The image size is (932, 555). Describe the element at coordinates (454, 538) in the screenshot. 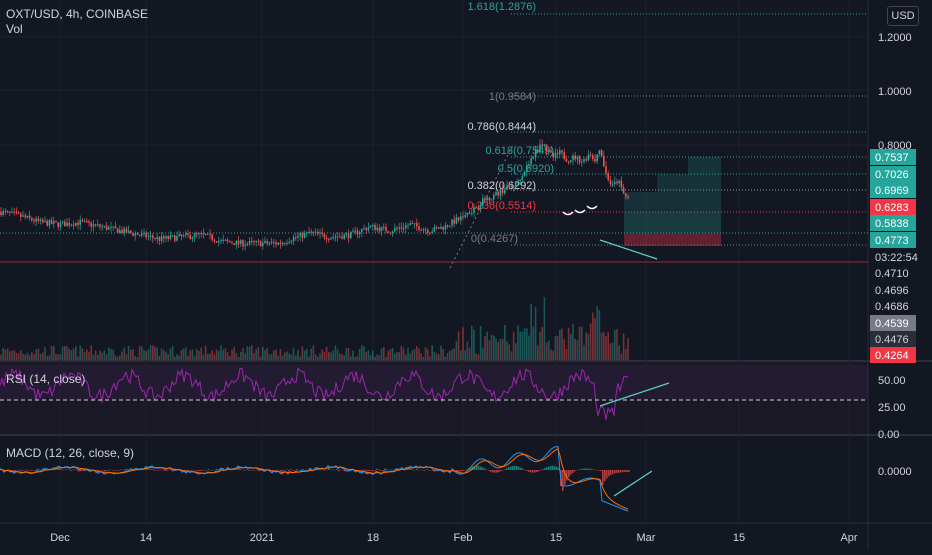

I see `time-axis: Dec 14 2021 18 Feb 15 Mar 15 Apr` at that location.